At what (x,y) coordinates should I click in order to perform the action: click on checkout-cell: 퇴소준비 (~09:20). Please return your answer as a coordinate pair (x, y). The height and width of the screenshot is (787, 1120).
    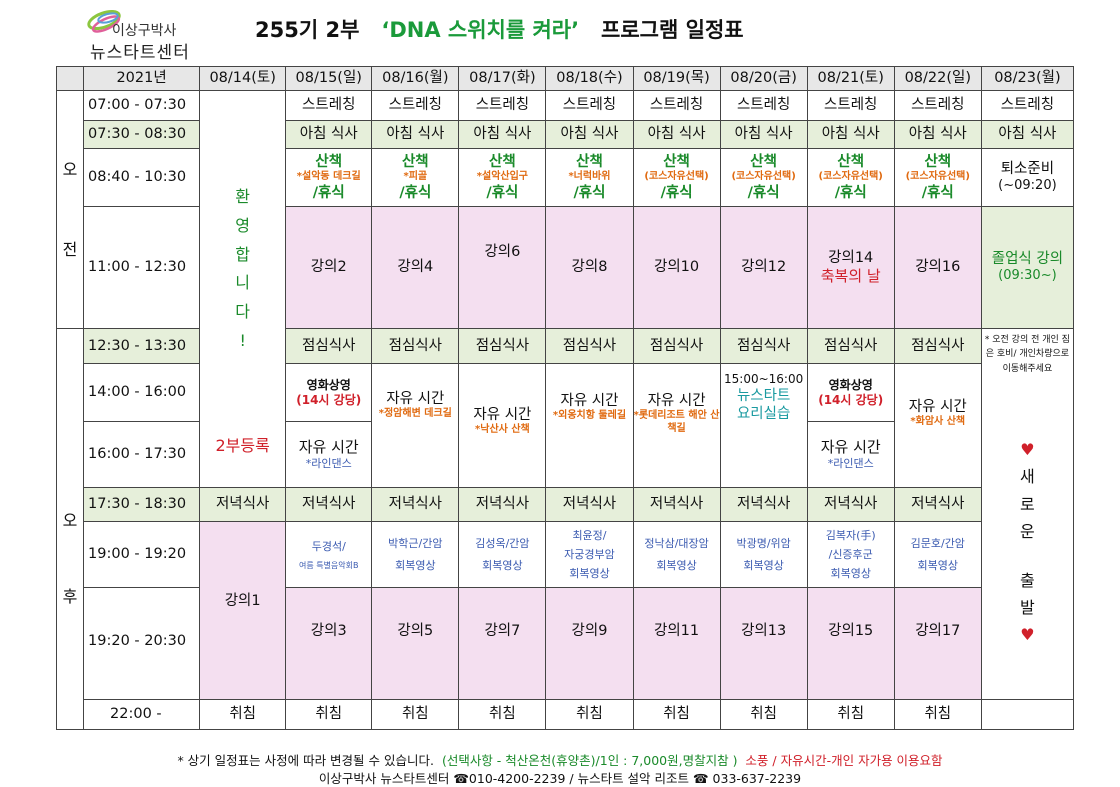
    Looking at the image, I should click on (1027, 177).